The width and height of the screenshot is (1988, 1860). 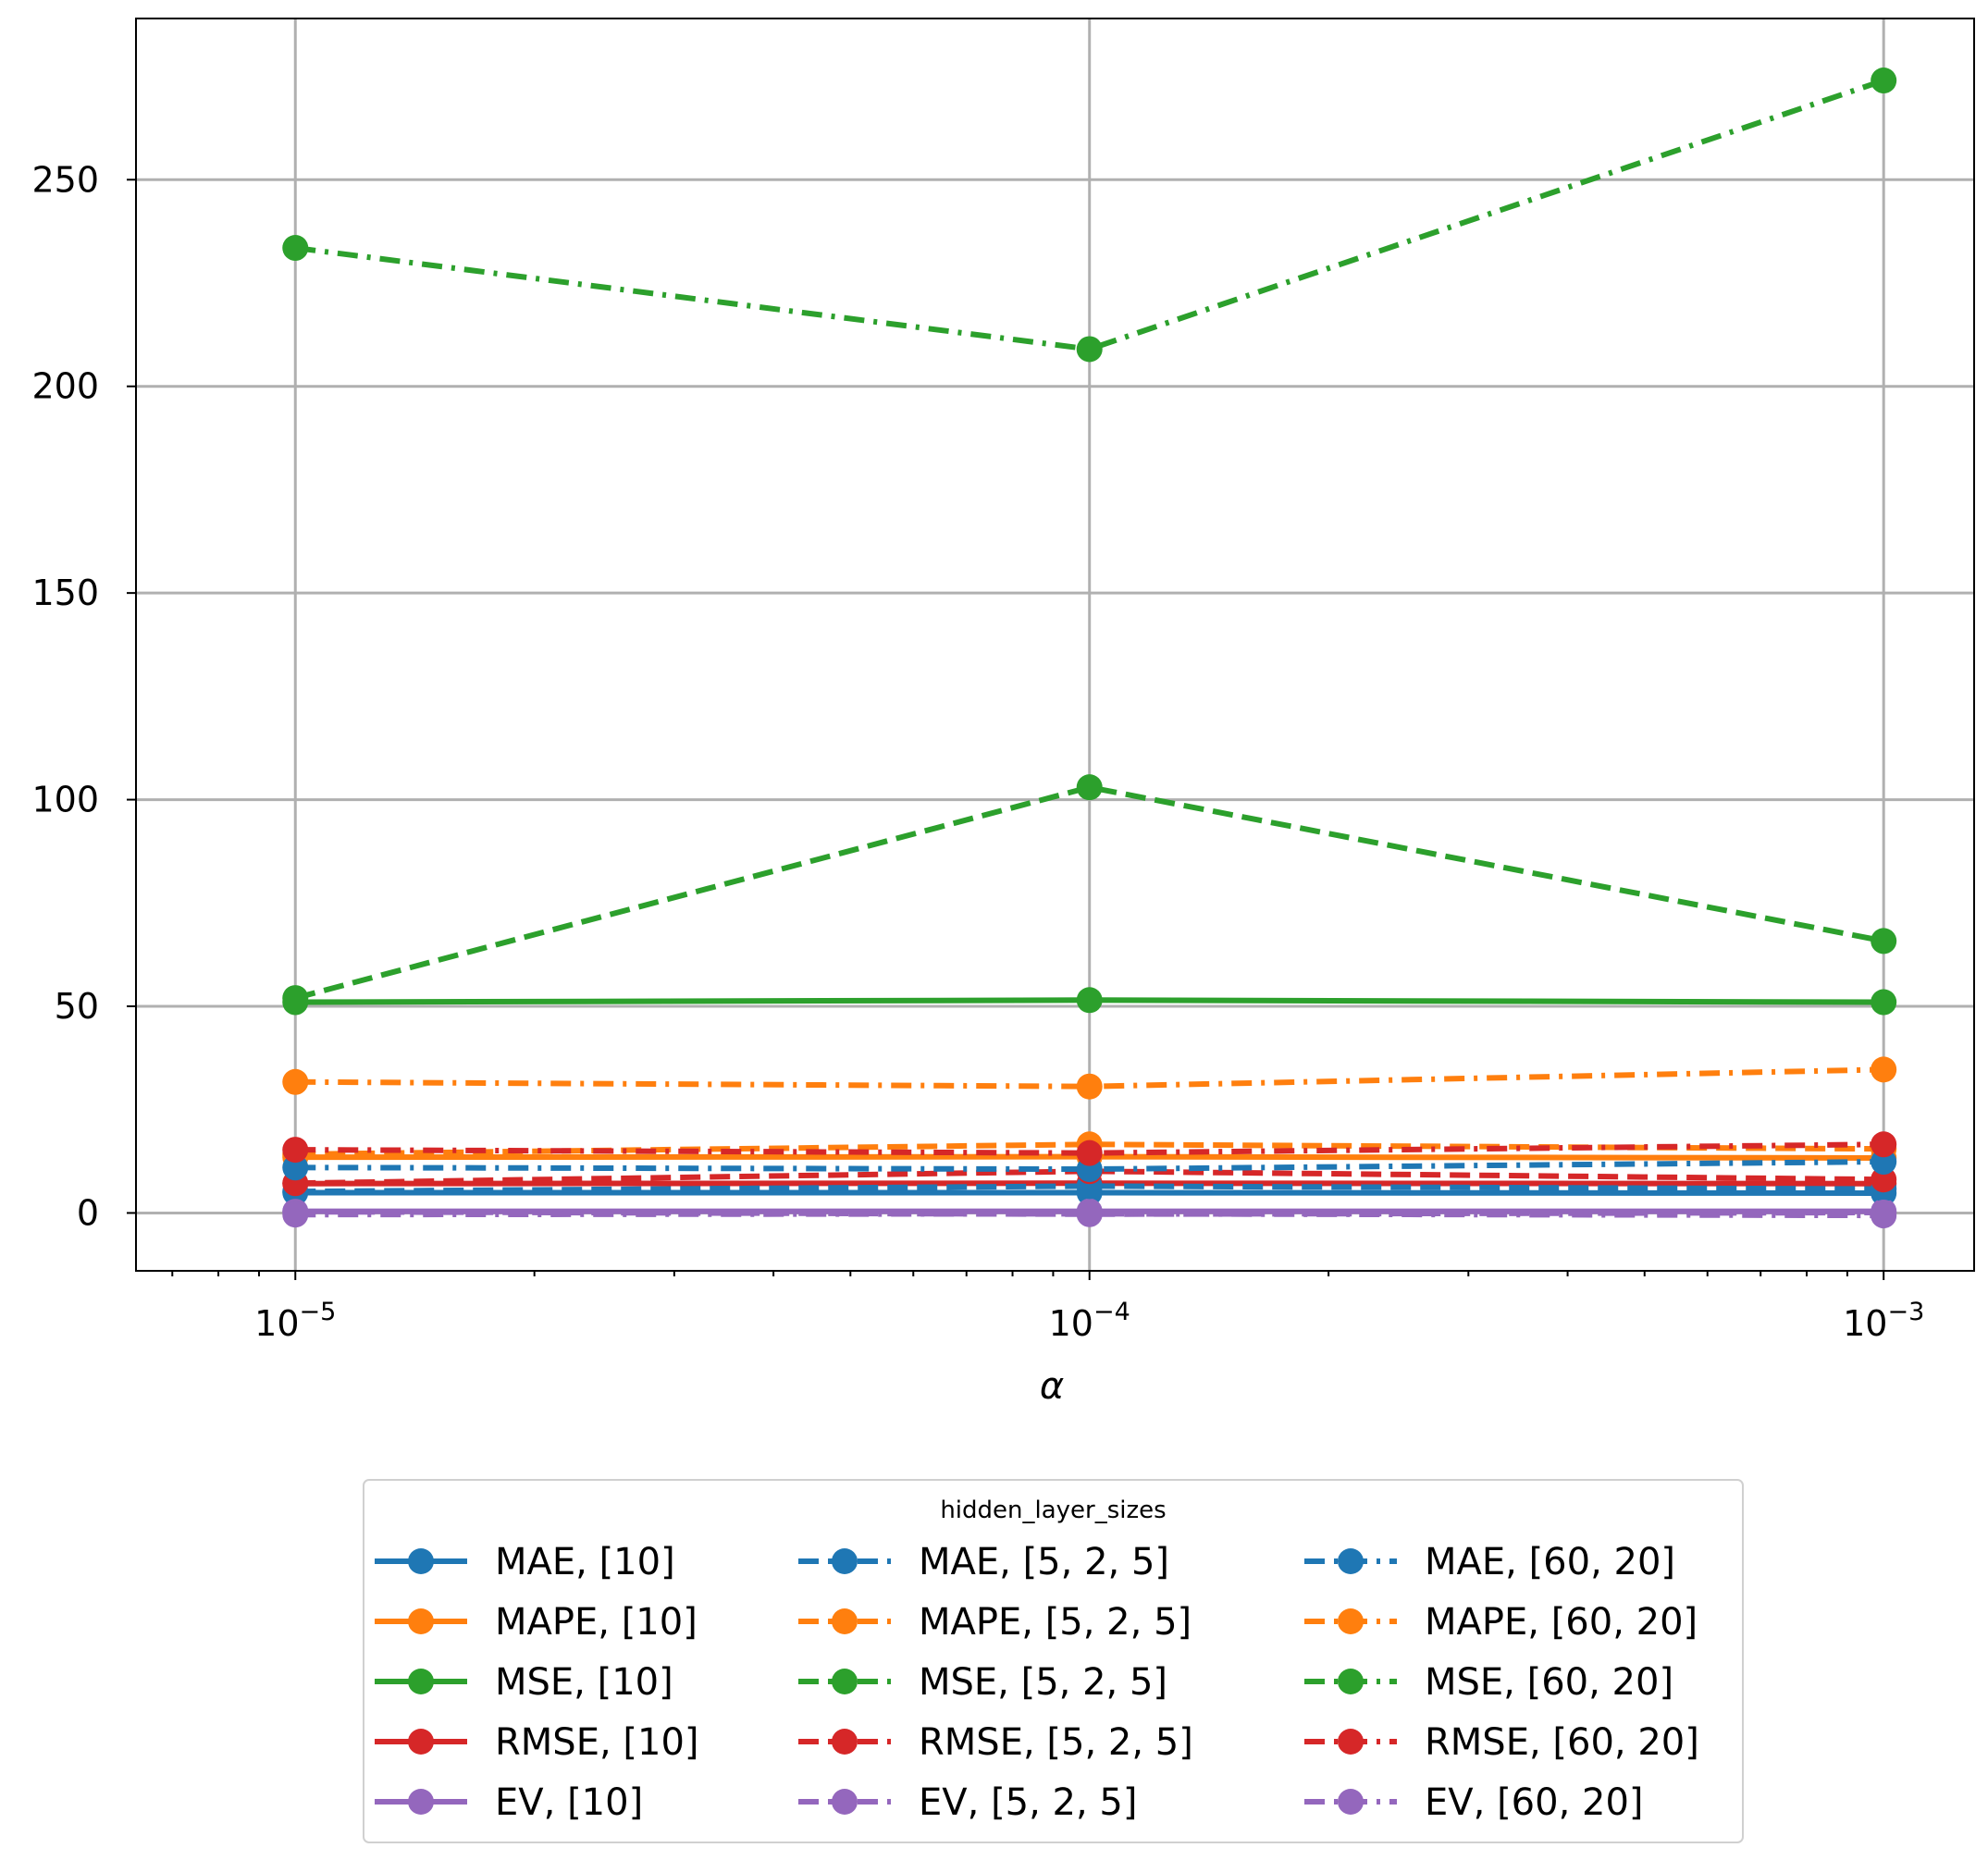 I want to click on legend-entry: MAE, [60, 20], so click(x=1489, y=1562).